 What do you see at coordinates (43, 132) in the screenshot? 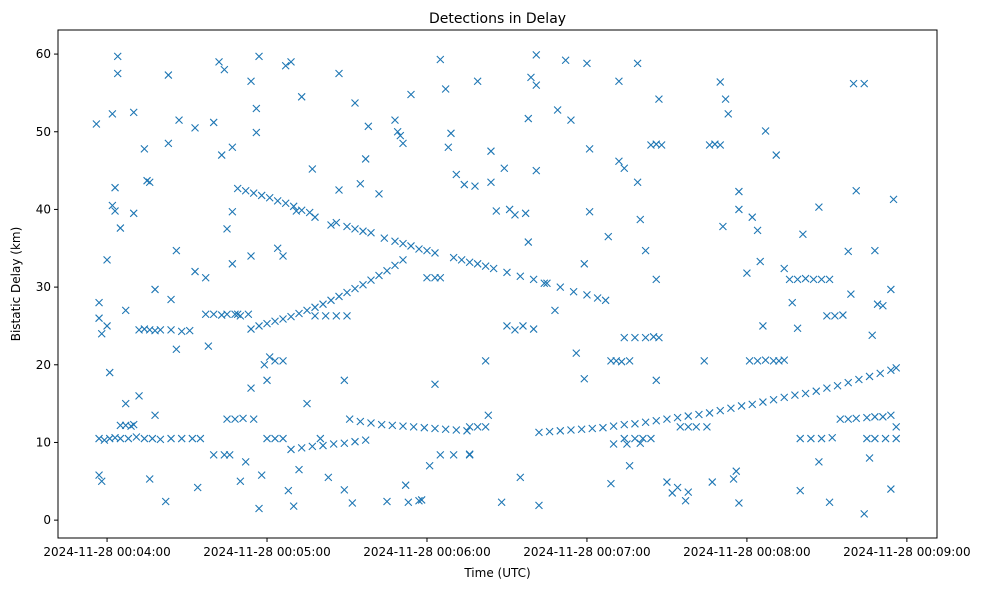
I see `y-tick-label: 50` at bounding box center [43, 132].